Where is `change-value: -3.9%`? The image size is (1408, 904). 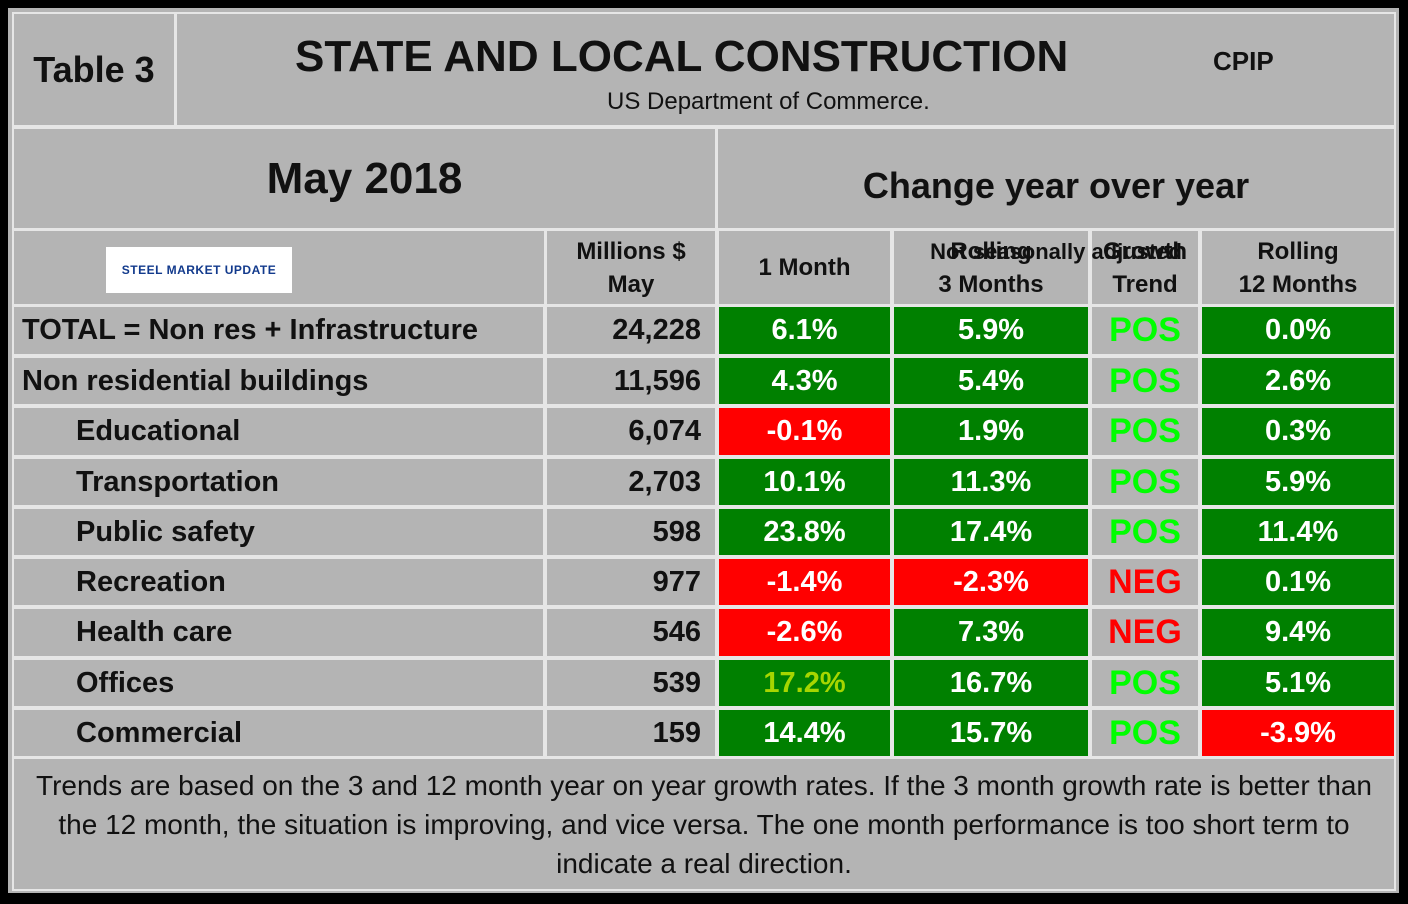
change-value: -3.9% is located at coordinates (1298, 733).